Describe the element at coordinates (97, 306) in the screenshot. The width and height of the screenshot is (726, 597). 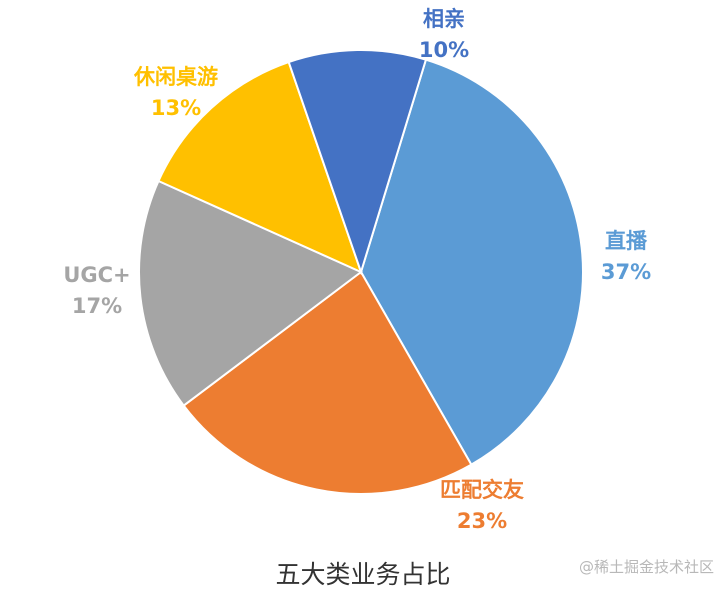
I see `slice-value-label-2: 17%` at that location.